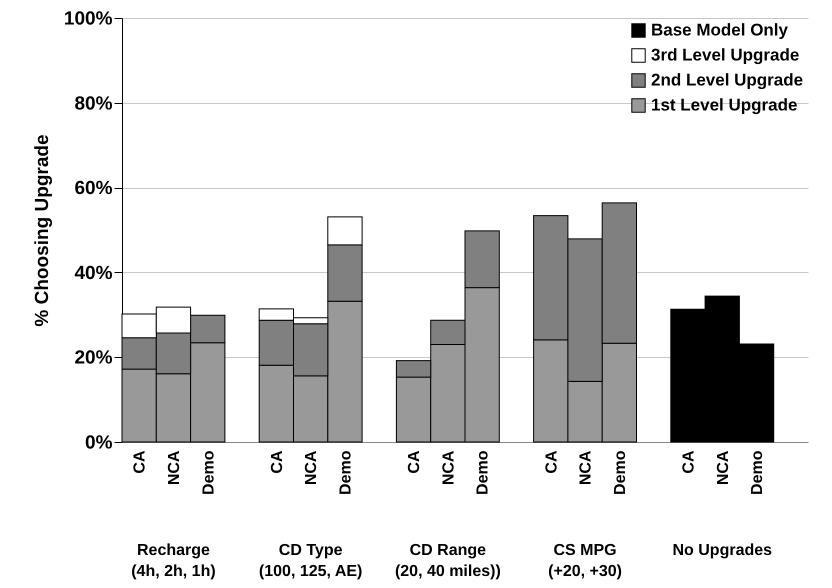  Describe the element at coordinates (93, 103) in the screenshot. I see `y-tick-label: 80%` at that location.